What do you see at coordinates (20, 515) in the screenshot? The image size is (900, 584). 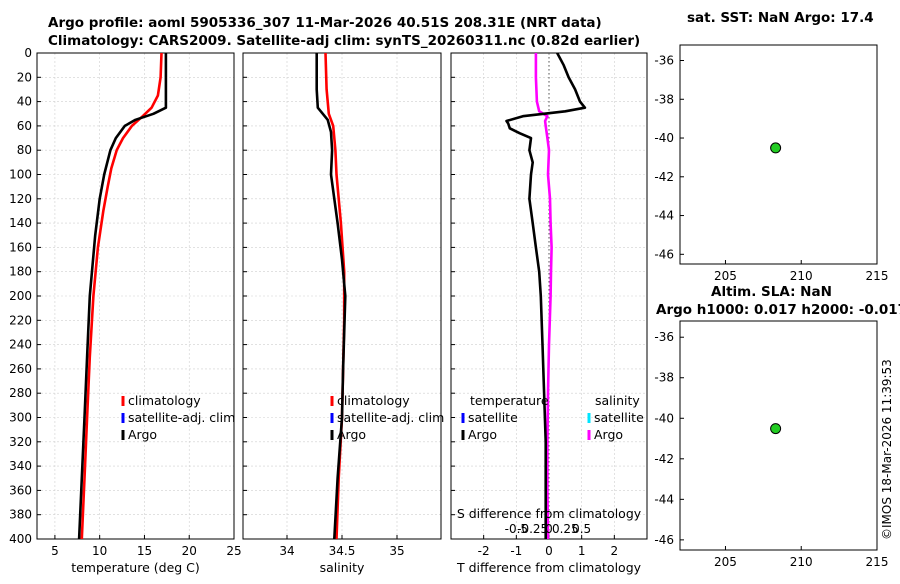 I see `y-tick-label: 380` at bounding box center [20, 515].